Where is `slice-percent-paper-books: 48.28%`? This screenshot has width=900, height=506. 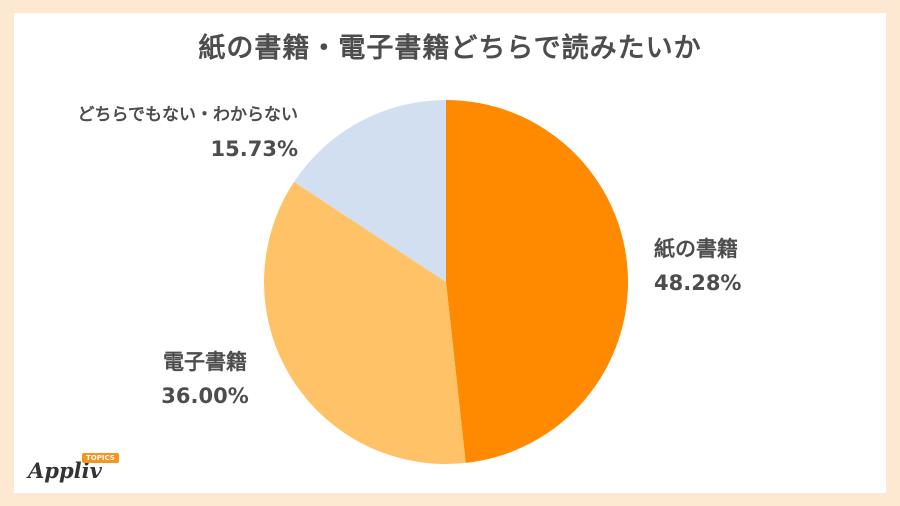
slice-percent-paper-books: 48.28% is located at coordinates (698, 283).